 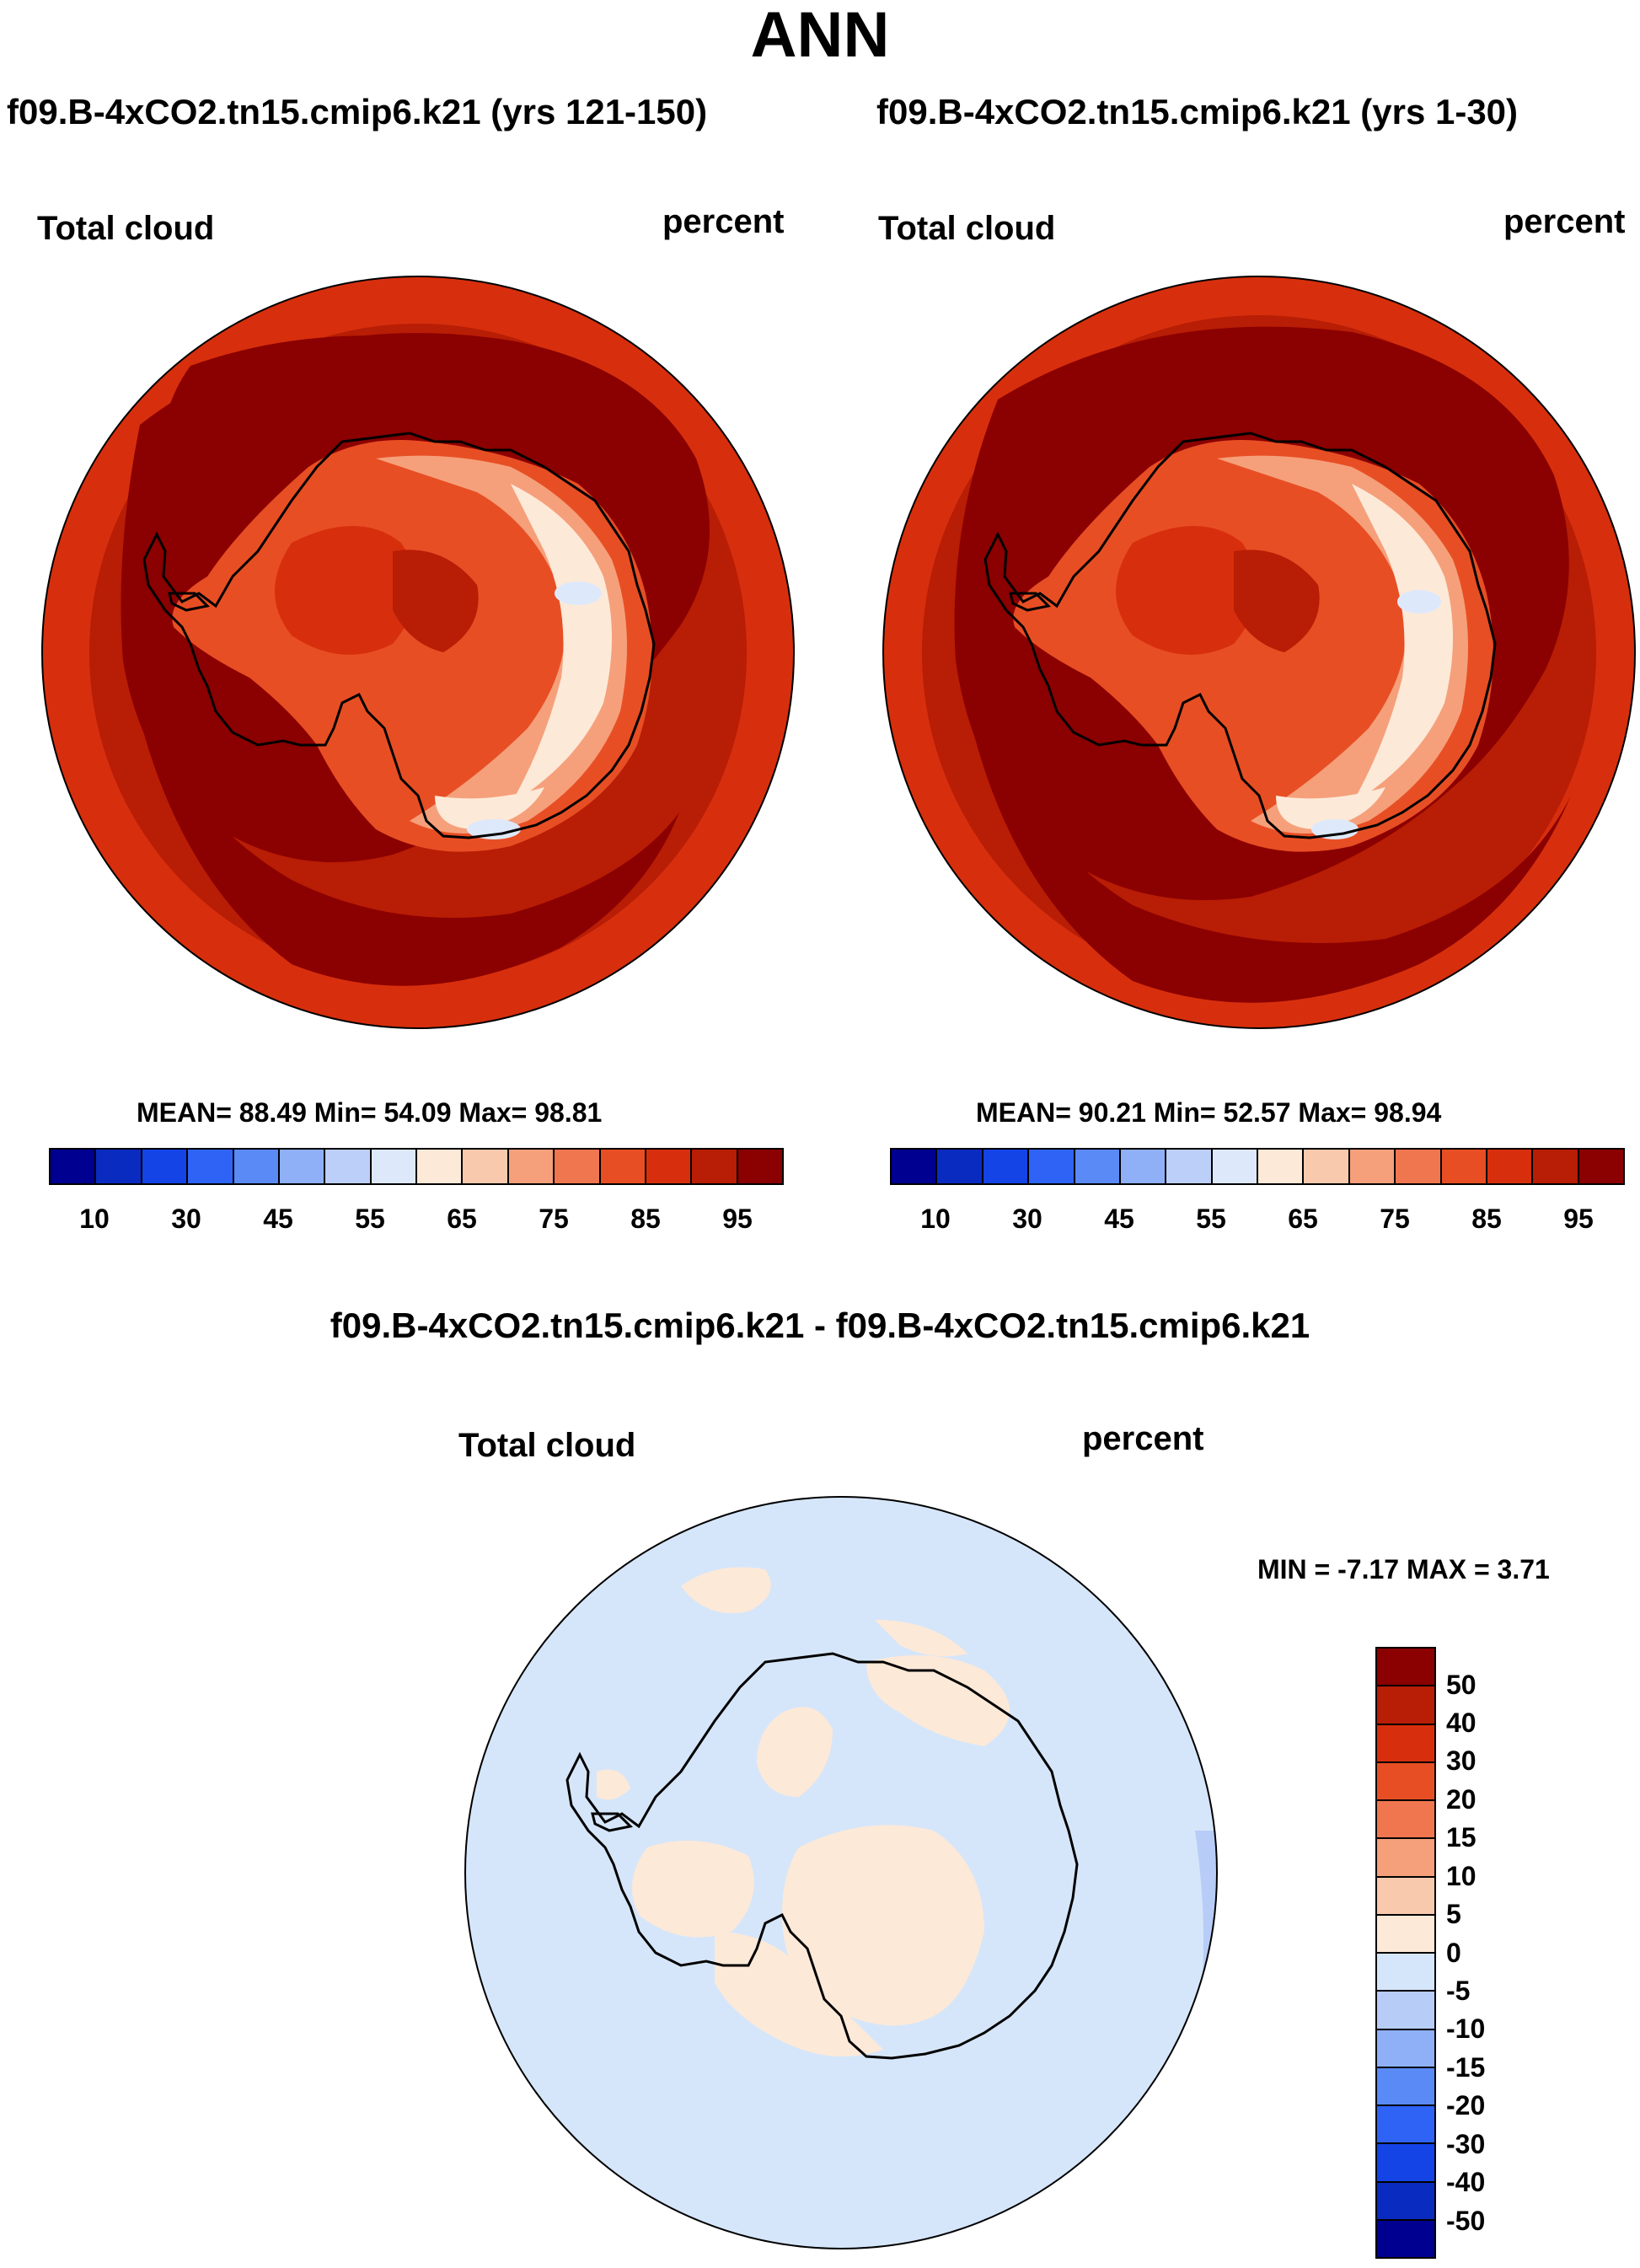 I want to click on colorbar-tick-label: -50, so click(x=1466, y=2221).